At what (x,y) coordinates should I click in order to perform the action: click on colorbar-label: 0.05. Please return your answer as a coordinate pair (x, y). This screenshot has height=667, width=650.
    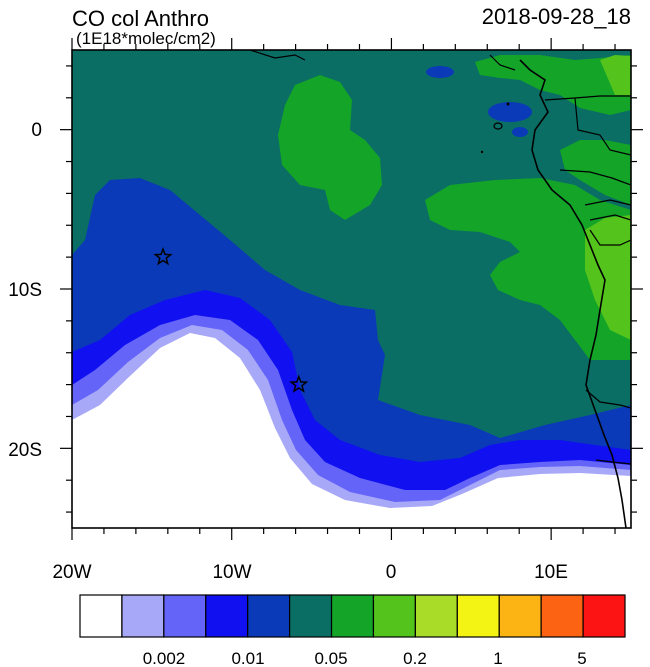
    Looking at the image, I should click on (330, 658).